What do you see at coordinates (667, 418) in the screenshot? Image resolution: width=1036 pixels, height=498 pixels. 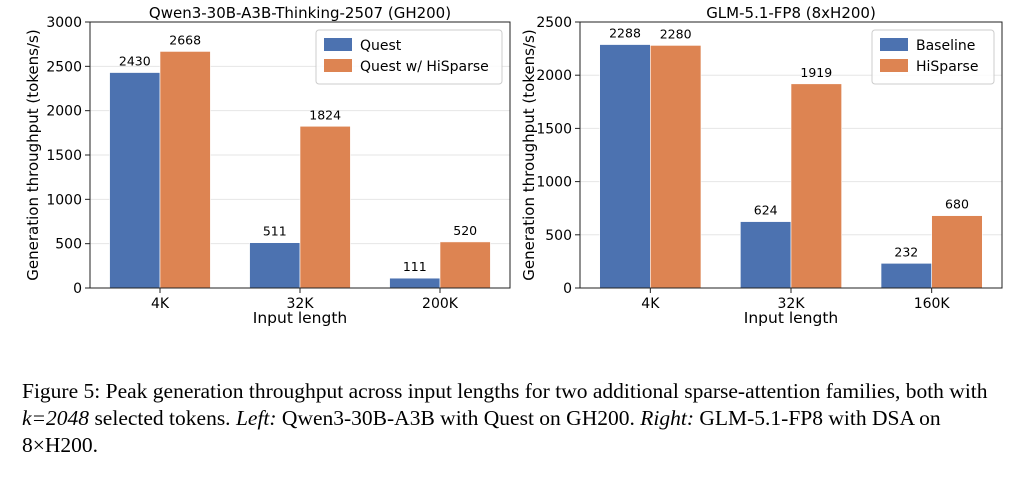 I see `caption-right-label: Right:` at bounding box center [667, 418].